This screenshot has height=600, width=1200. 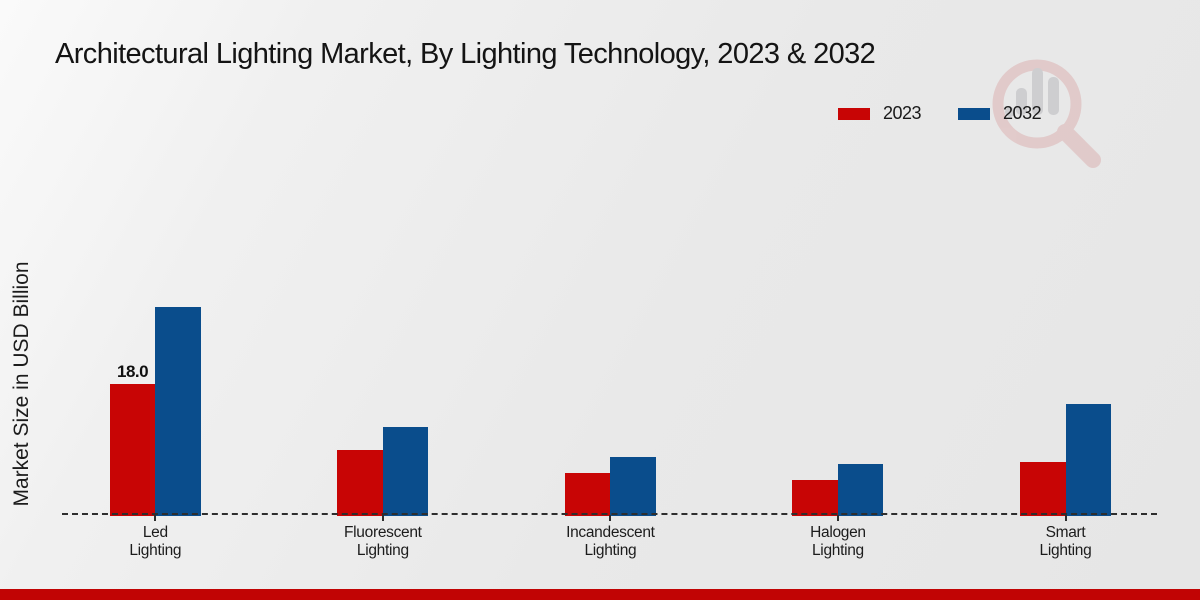 What do you see at coordinates (133, 371) in the screenshot?
I see `bar-value-label: 18.0` at bounding box center [133, 371].